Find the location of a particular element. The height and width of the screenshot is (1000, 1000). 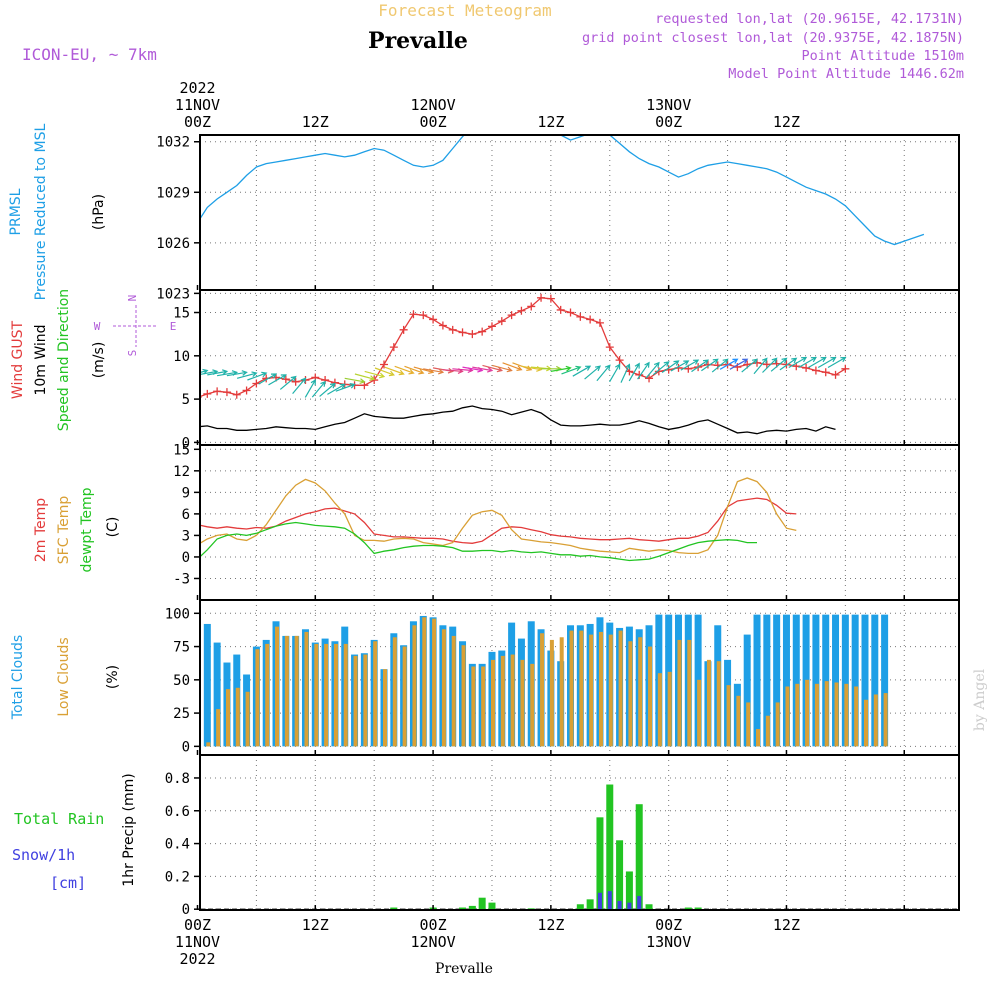

compass-south-label: S is located at coordinates (132, 353).